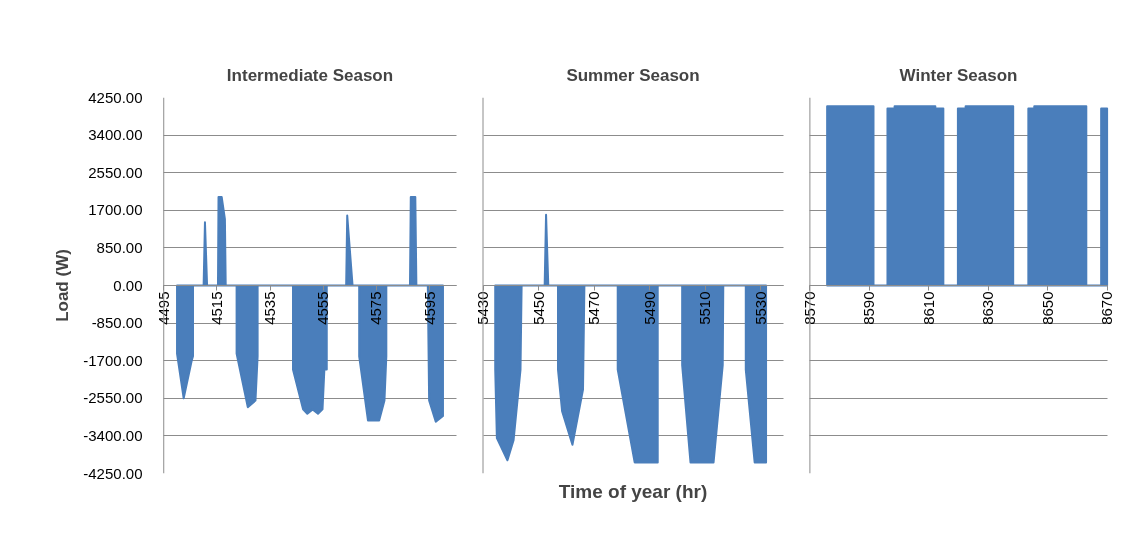  I want to click on x-tick-label: 8610, so click(928, 308).